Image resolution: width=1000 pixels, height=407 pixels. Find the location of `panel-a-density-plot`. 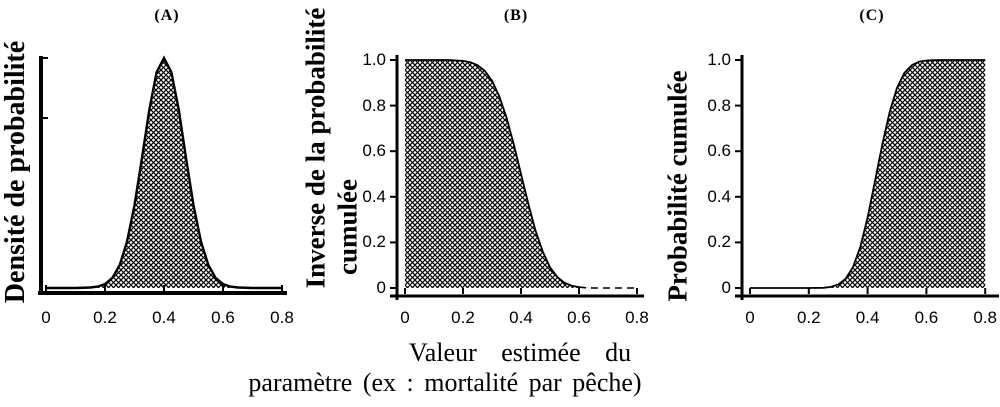

panel-a-density-plot is located at coordinates (162, 175).